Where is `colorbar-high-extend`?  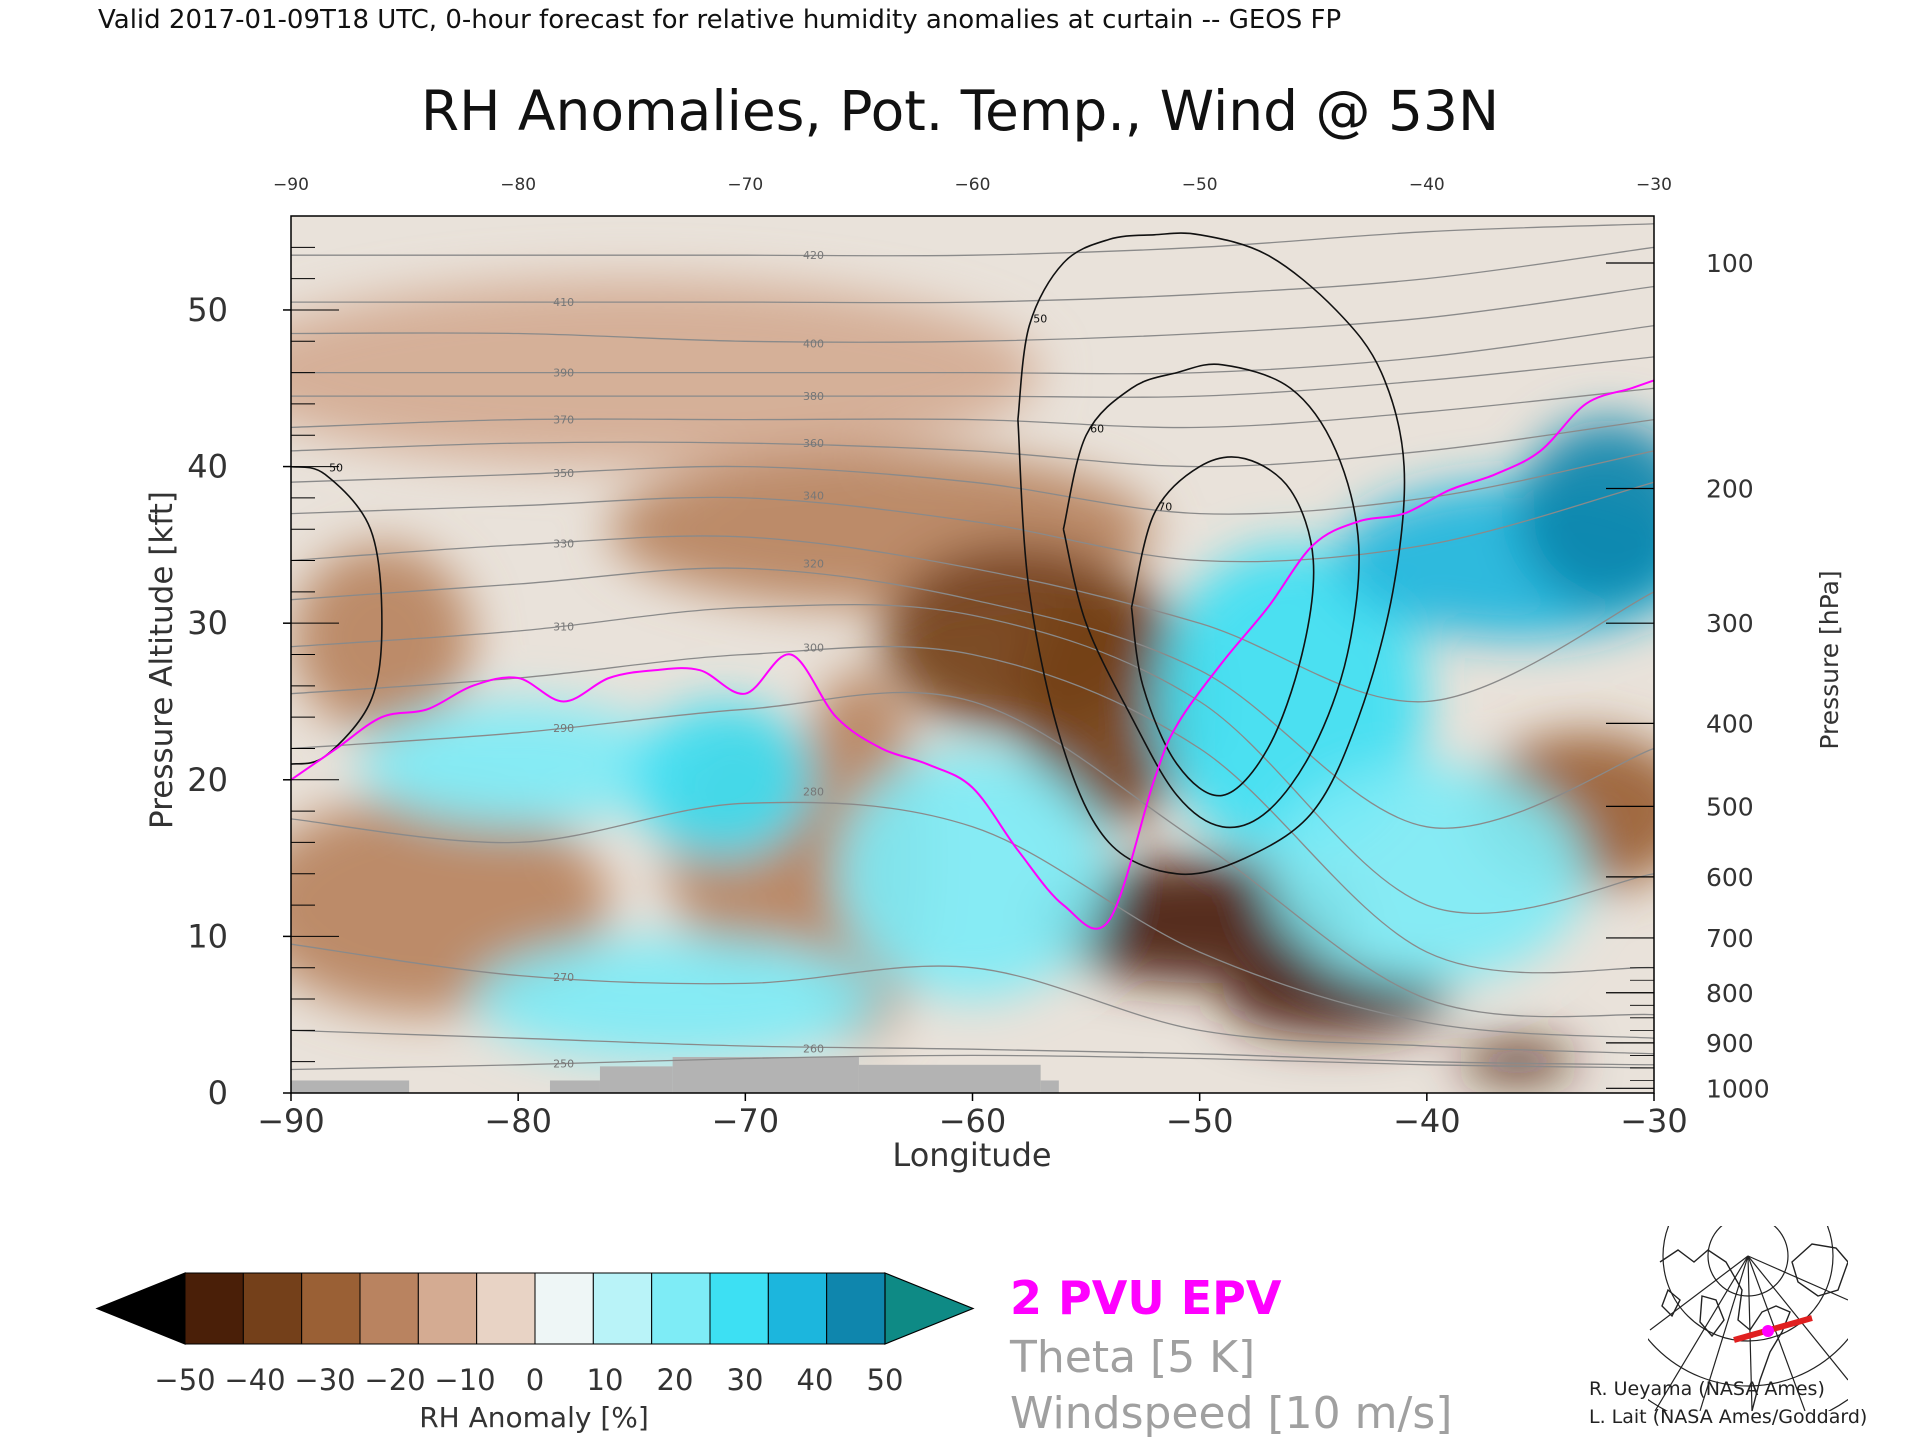
colorbar-high-extend is located at coordinates (929, 1308).